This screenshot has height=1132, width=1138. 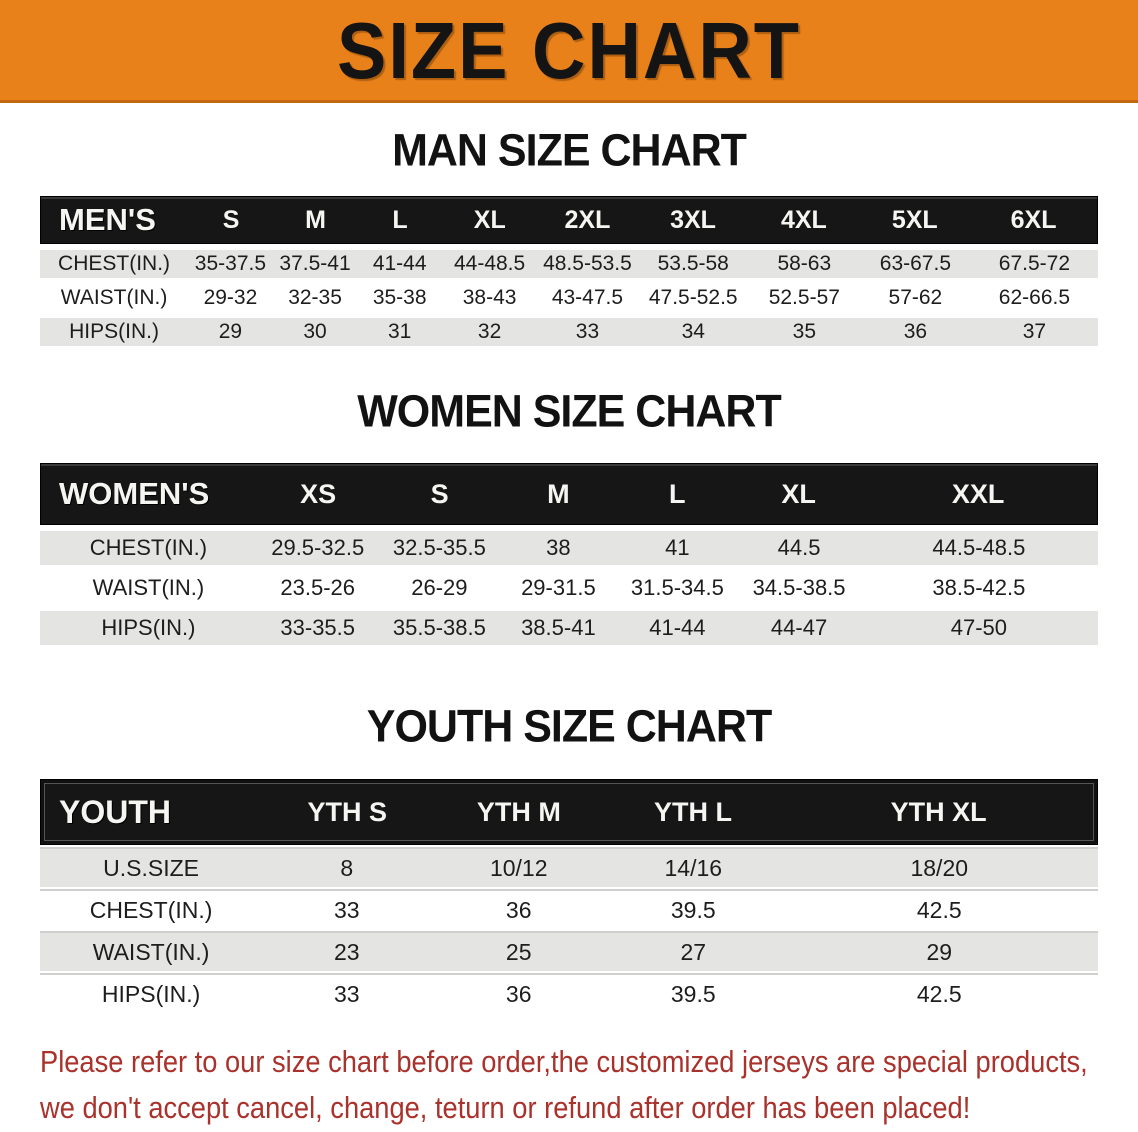 I want to click on cell-value: 58-63, so click(x=804, y=263).